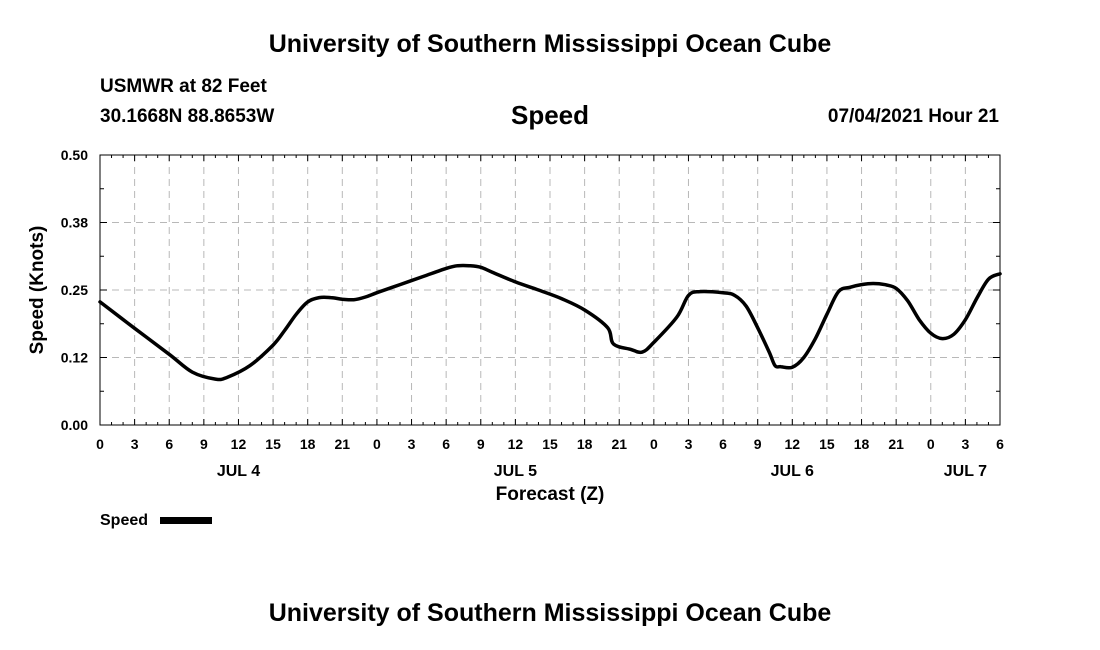 Image resolution: width=1100 pixels, height=650 pixels. I want to click on forecast-datetime: 07/04/2021 Hour 21, so click(913, 116).